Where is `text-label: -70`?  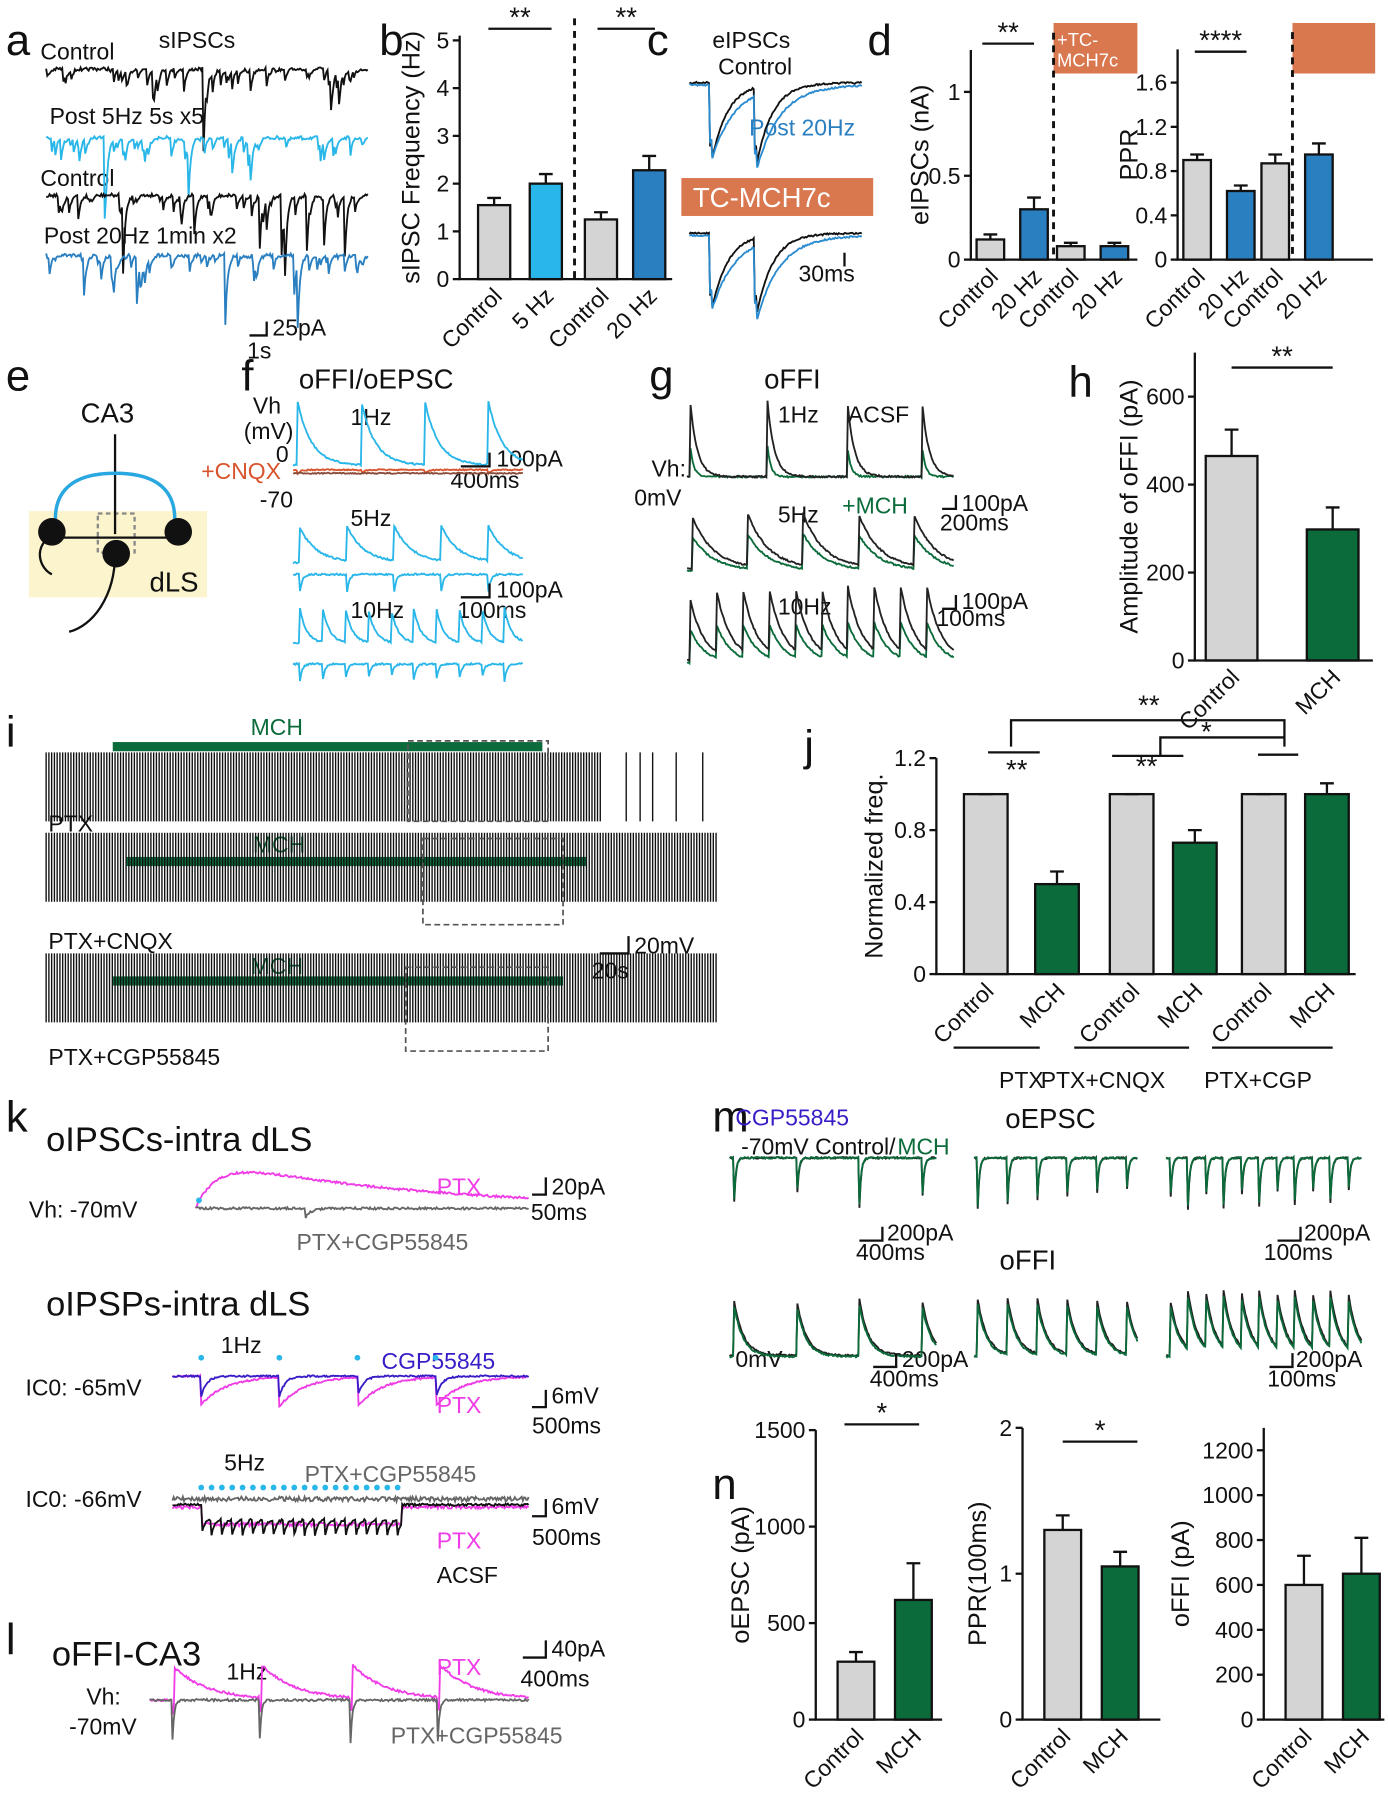 text-label: -70 is located at coordinates (276, 500).